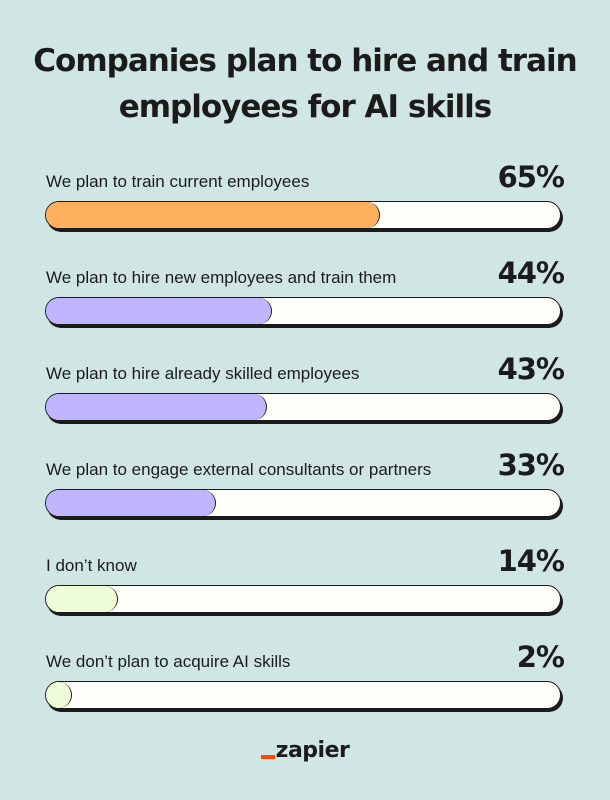  What do you see at coordinates (531, 369) in the screenshot?
I see `bar-value-label: 43%` at bounding box center [531, 369].